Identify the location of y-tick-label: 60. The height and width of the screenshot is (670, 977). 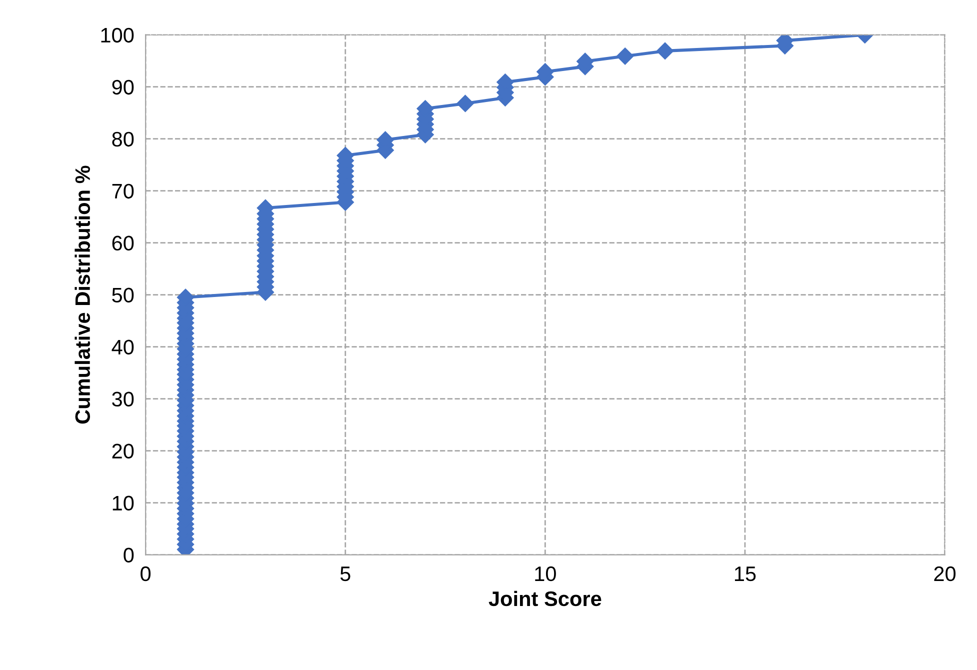
(123, 243).